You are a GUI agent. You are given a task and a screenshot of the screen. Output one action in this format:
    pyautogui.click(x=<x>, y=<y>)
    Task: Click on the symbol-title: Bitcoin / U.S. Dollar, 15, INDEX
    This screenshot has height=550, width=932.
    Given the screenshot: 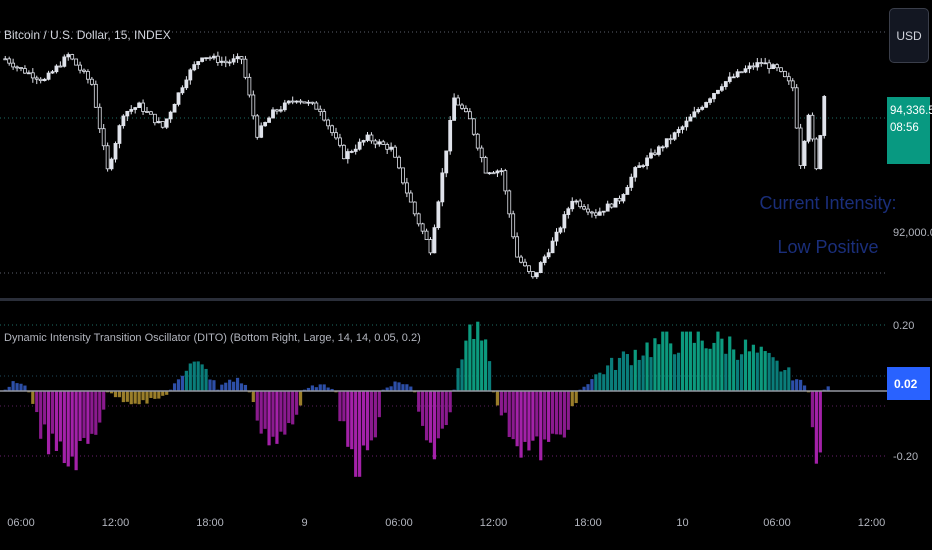 What is the action you would take?
    pyautogui.click(x=87, y=35)
    